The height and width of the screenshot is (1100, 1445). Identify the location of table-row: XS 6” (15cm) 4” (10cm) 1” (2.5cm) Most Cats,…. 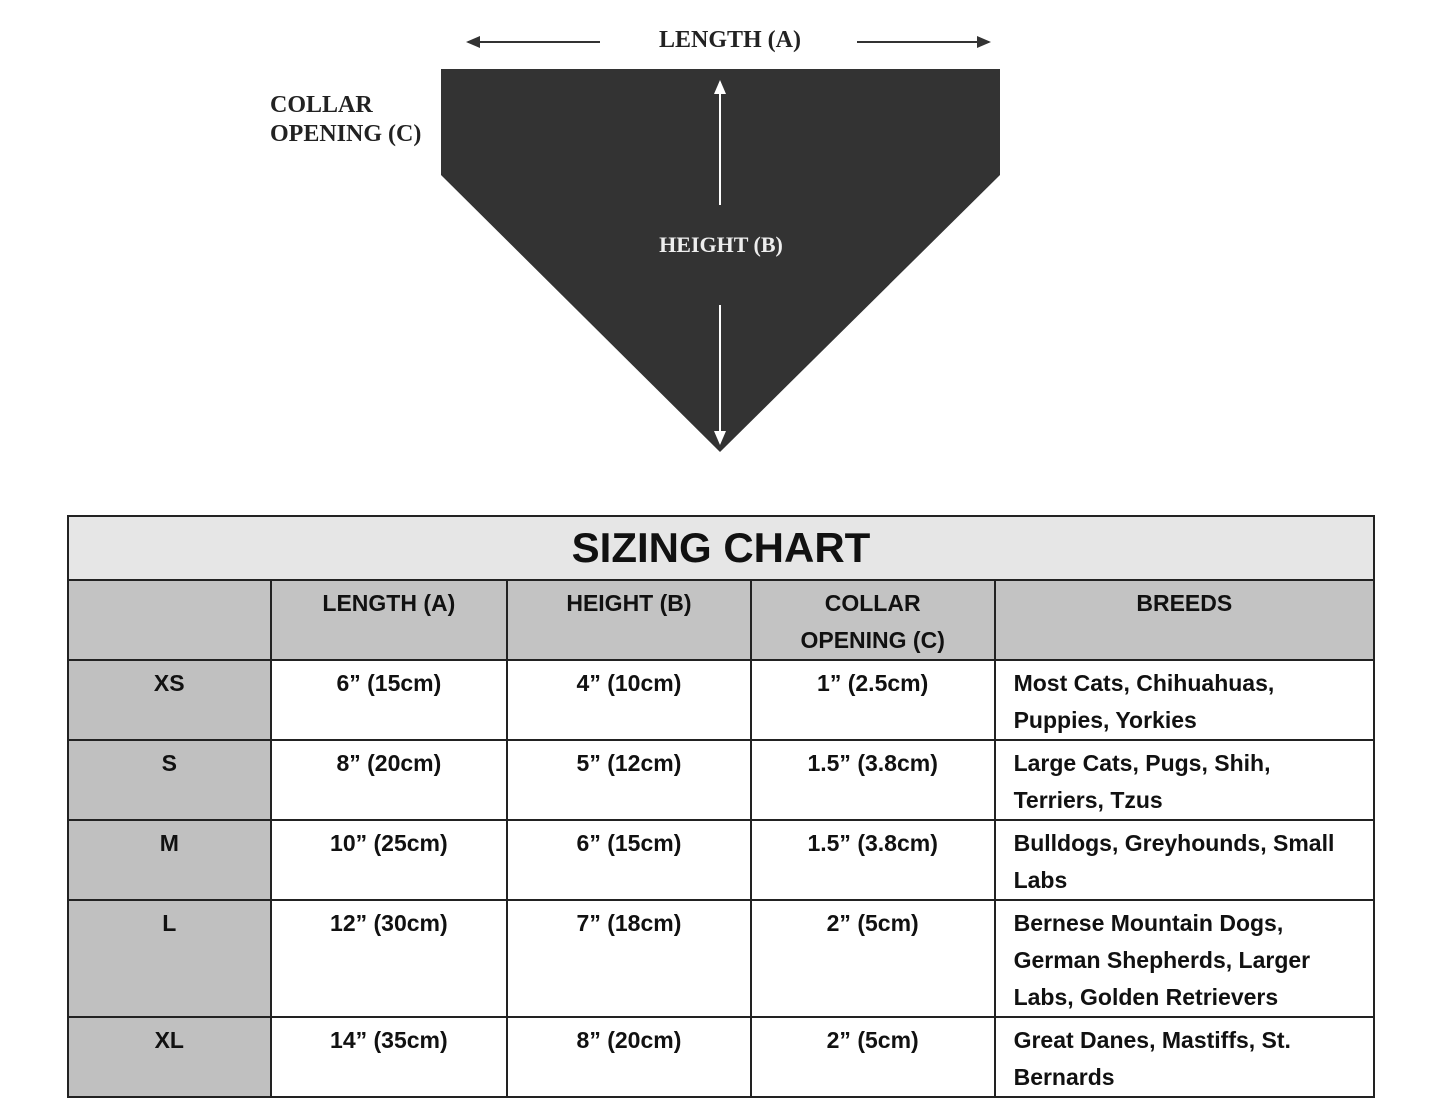
(721, 700).